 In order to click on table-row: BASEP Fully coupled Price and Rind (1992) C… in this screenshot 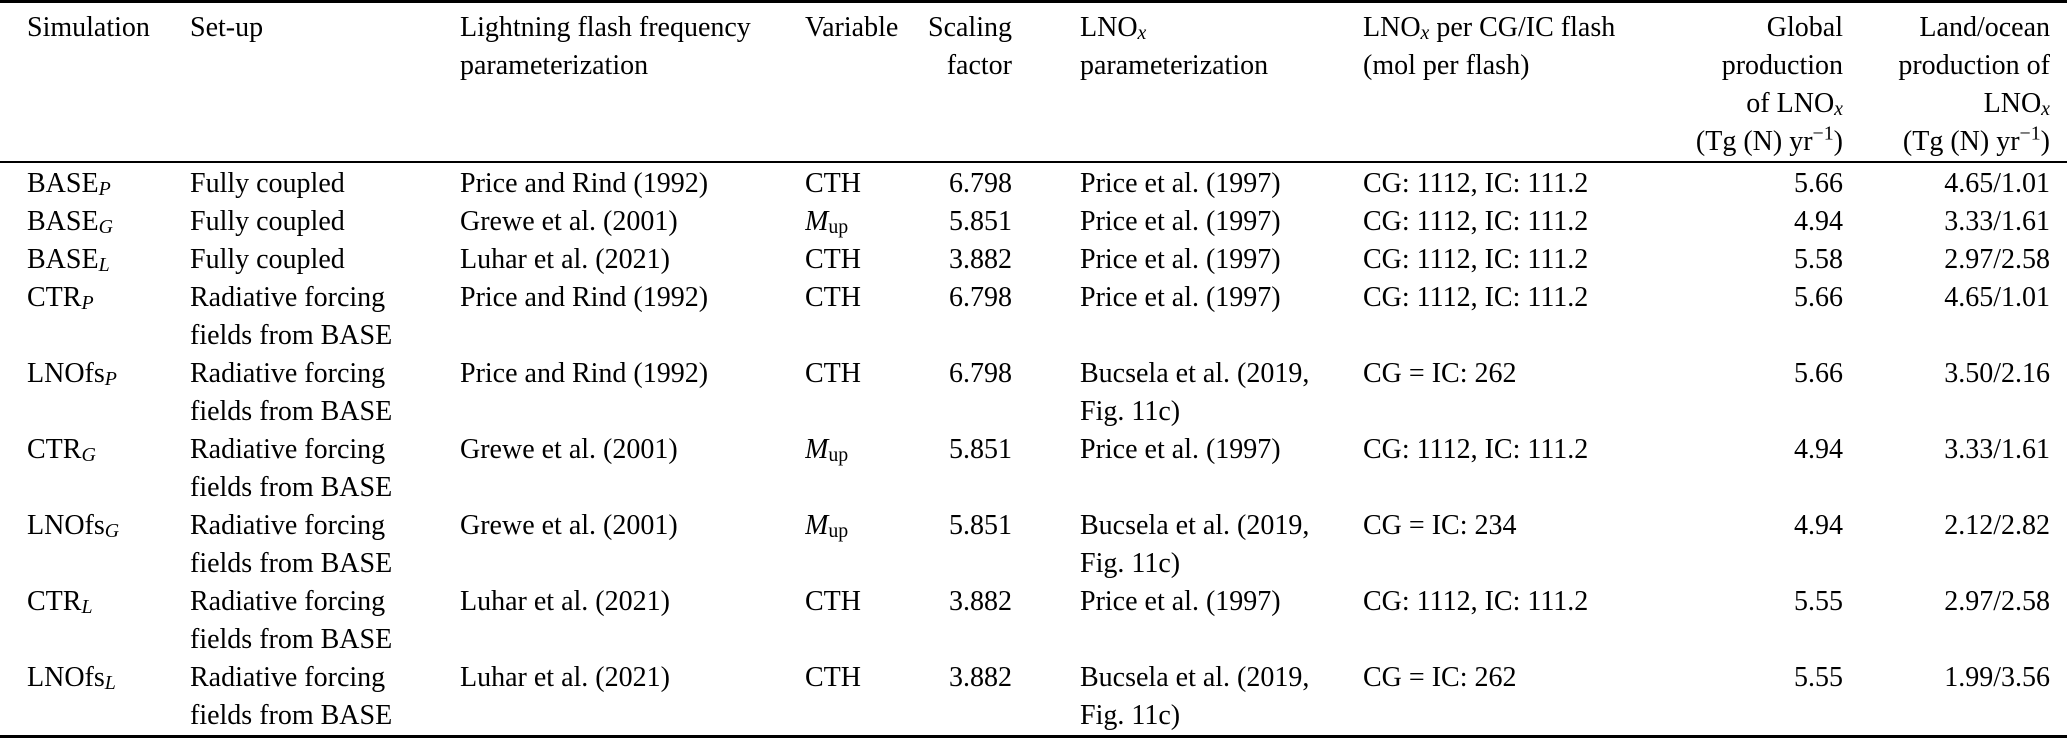, I will do `click(1033, 182)`.